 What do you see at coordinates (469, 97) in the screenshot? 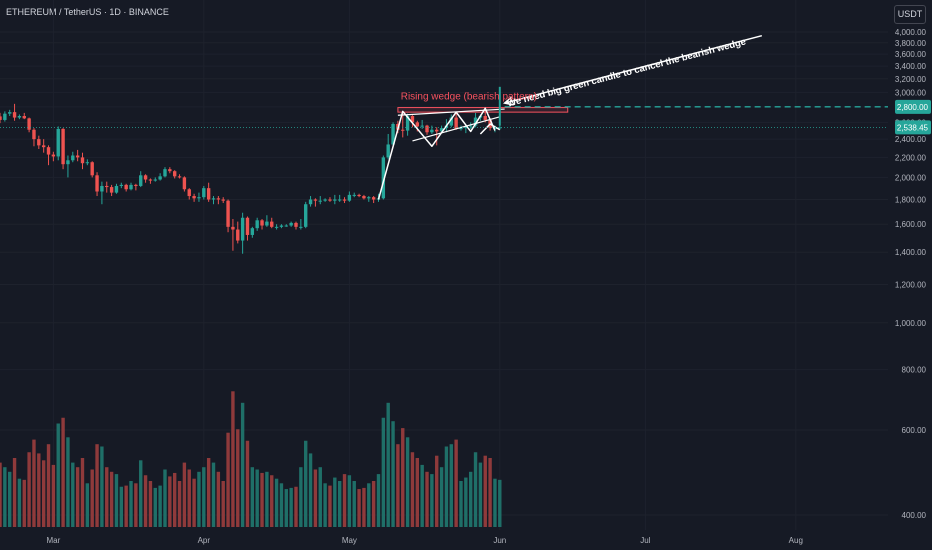
I see `wedge-annotation: Rising wedge (bearish pattern)` at bounding box center [469, 97].